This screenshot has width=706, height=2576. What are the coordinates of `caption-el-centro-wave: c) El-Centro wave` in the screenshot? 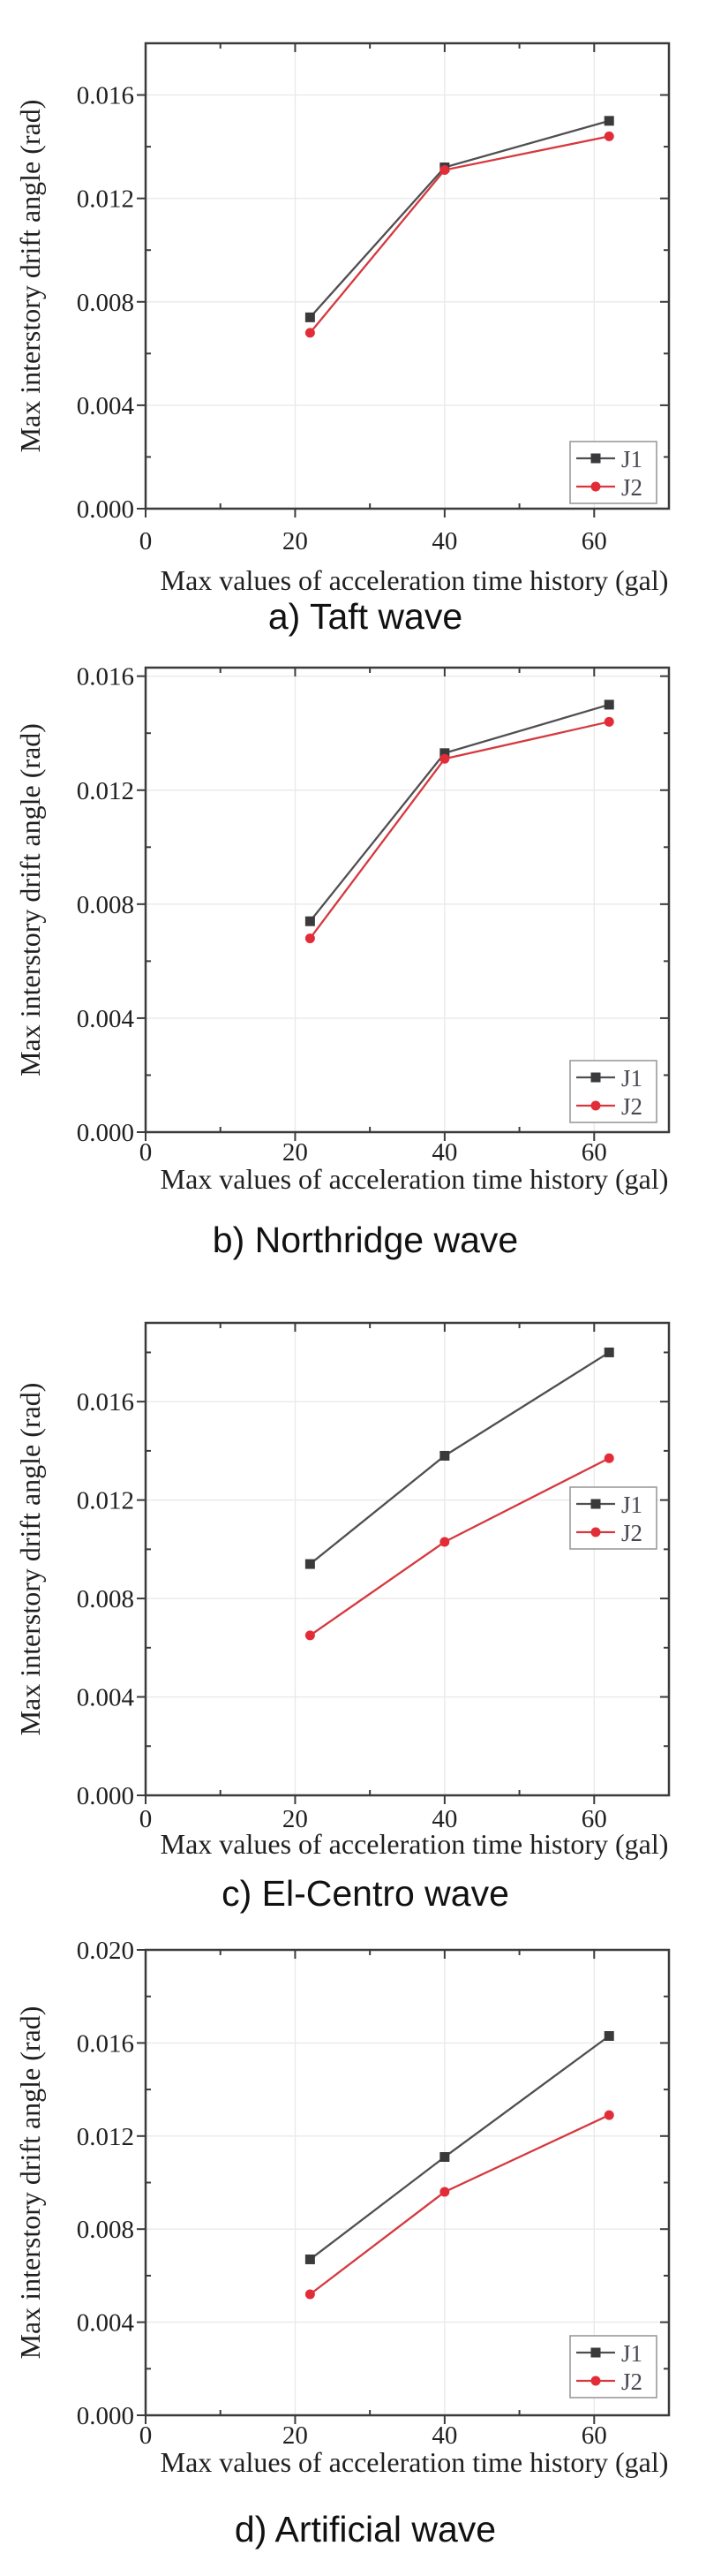 It's located at (365, 1893).